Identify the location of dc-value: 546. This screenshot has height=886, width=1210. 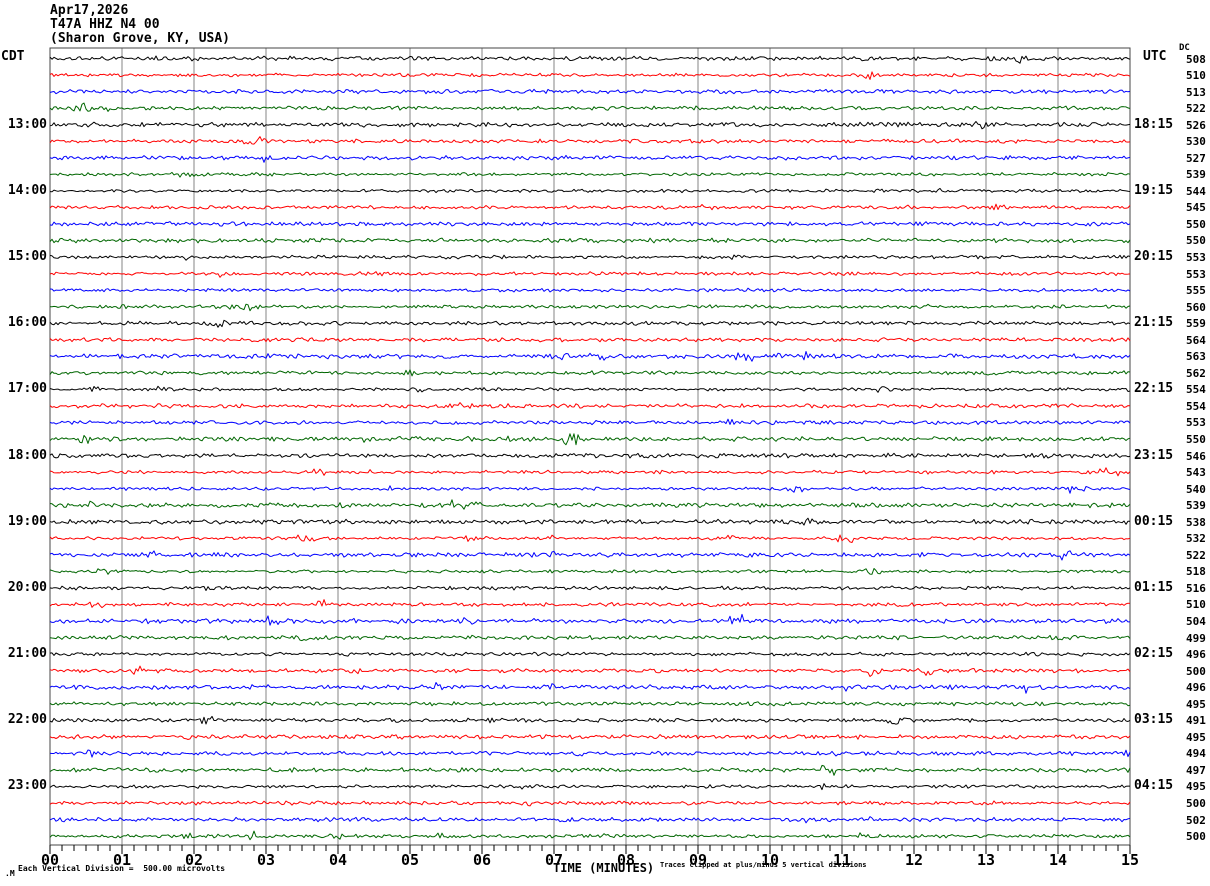
(1196, 456).